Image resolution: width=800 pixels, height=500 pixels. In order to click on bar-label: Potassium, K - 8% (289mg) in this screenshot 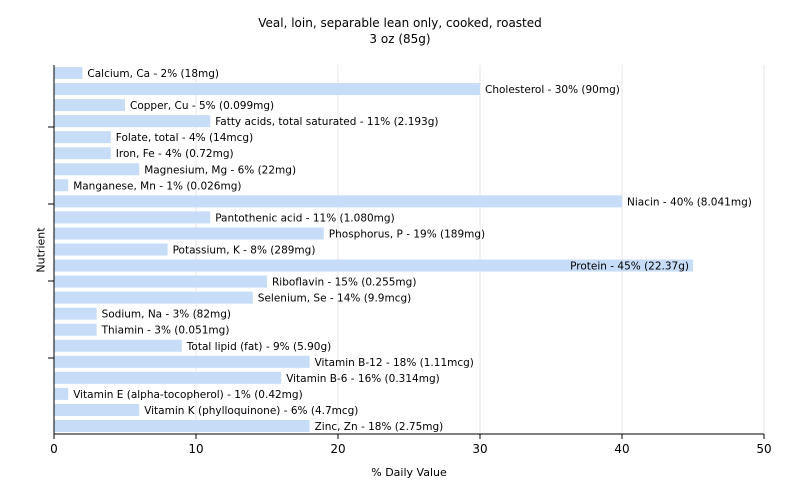, I will do `click(244, 251)`.